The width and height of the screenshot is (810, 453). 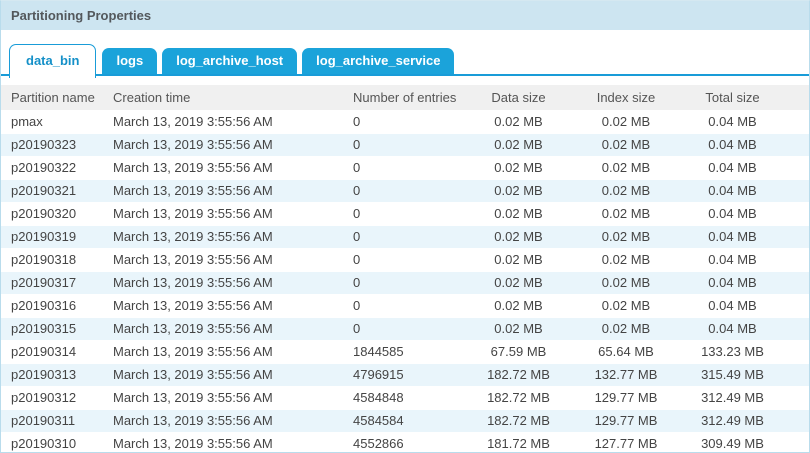 What do you see at coordinates (626, 282) in the screenshot?
I see `cell-p20190317-4: 0.02 MB` at bounding box center [626, 282].